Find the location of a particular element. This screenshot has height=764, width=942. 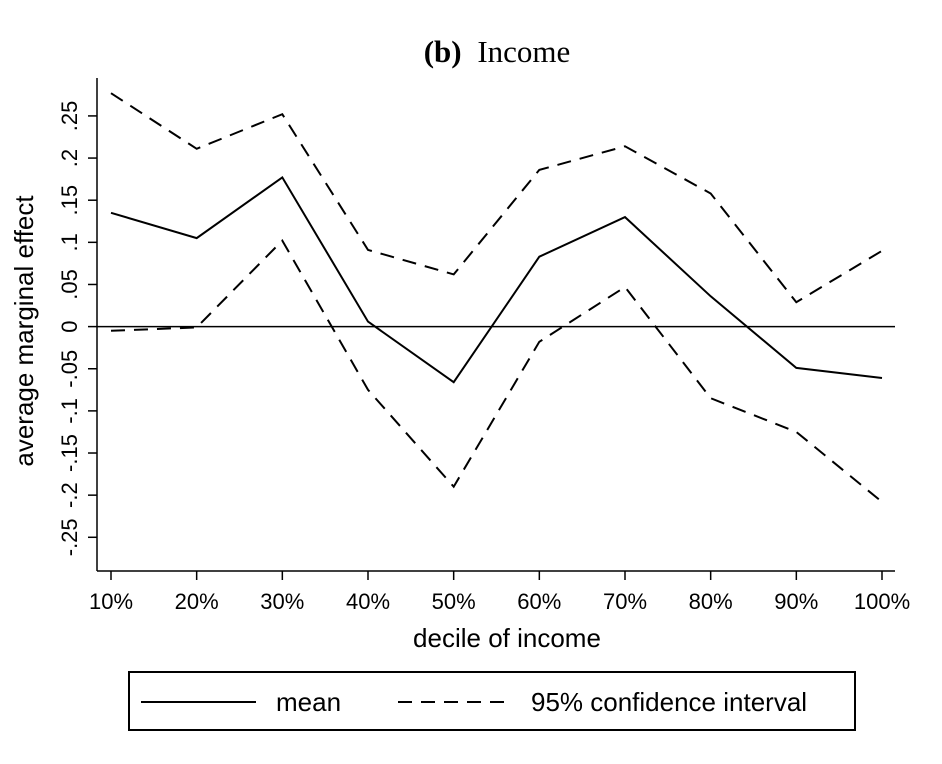

x-tick-label: 80% is located at coordinates (711, 601).